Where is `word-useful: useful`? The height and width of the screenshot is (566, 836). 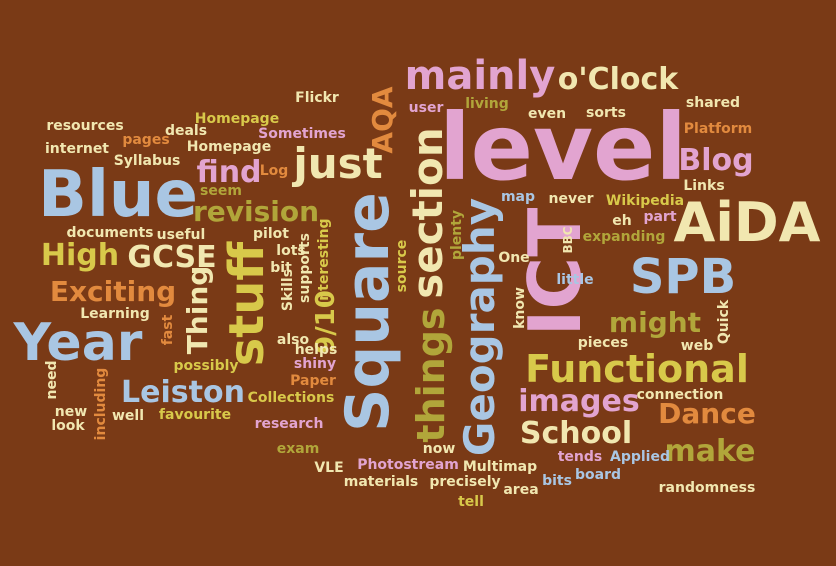 word-useful: useful is located at coordinates (181, 235).